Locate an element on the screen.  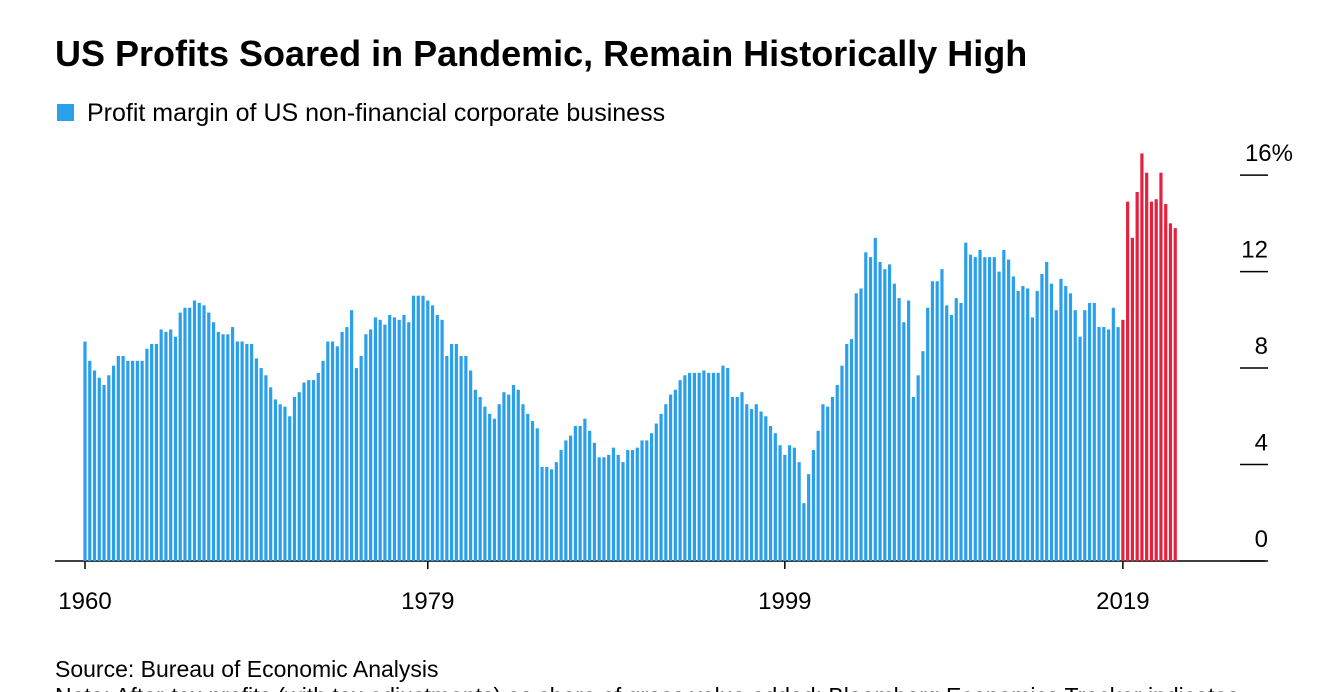
y-tick-label: 16% is located at coordinates (1269, 153).